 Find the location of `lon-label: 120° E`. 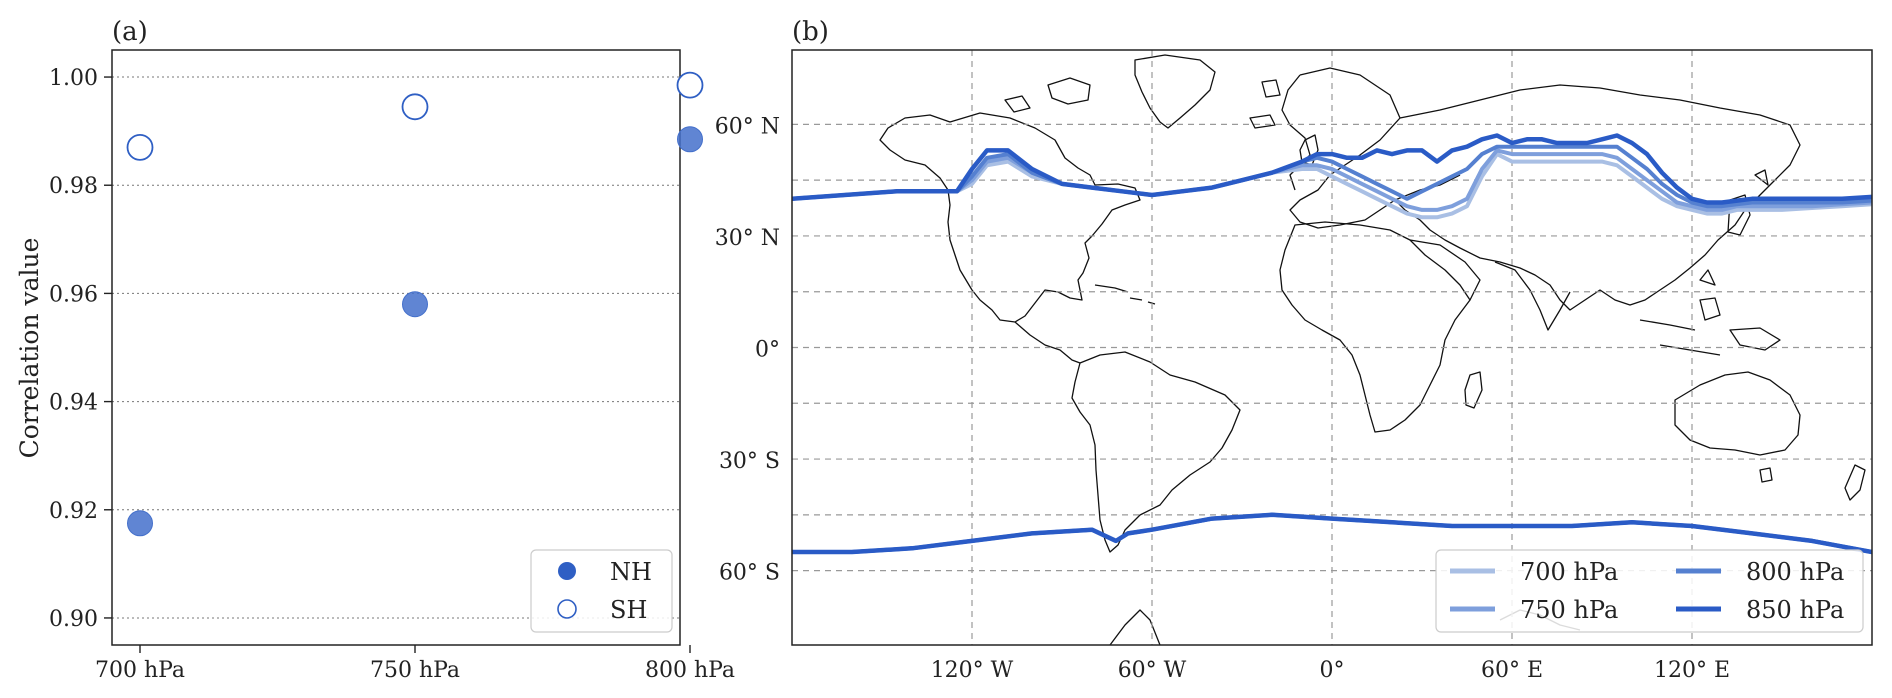

lon-label: 120° E is located at coordinates (1692, 670).